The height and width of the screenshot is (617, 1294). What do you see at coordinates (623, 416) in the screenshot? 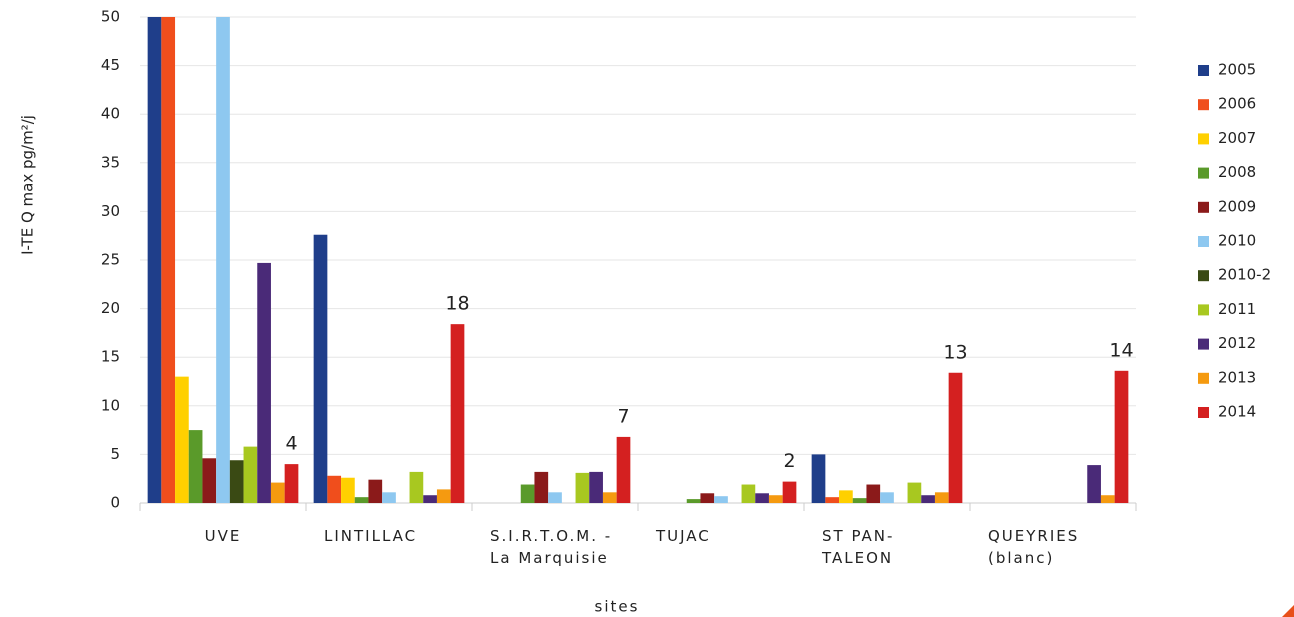
I see `data-label: 7` at bounding box center [623, 416].